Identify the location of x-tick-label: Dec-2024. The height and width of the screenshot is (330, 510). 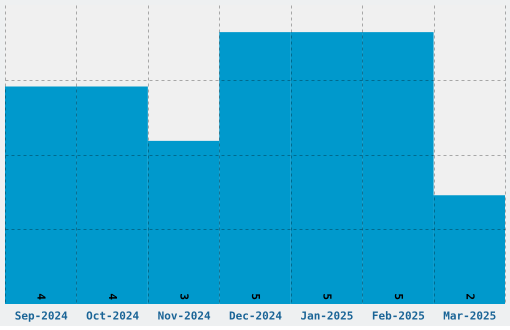
(255, 316).